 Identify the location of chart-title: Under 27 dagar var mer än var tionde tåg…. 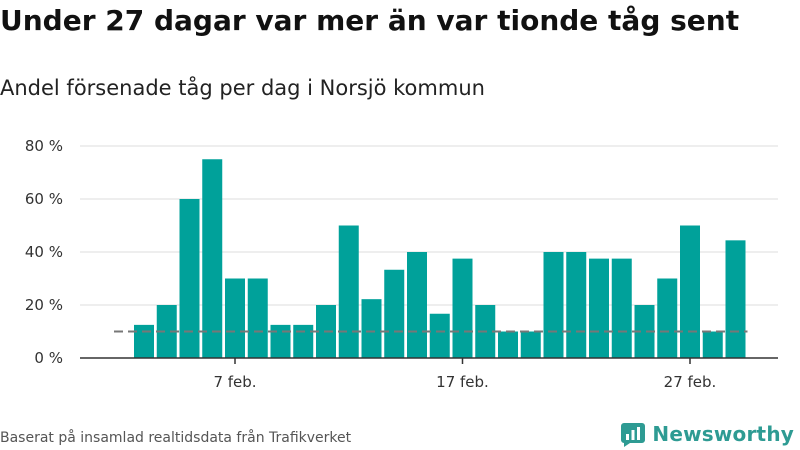
(370, 20).